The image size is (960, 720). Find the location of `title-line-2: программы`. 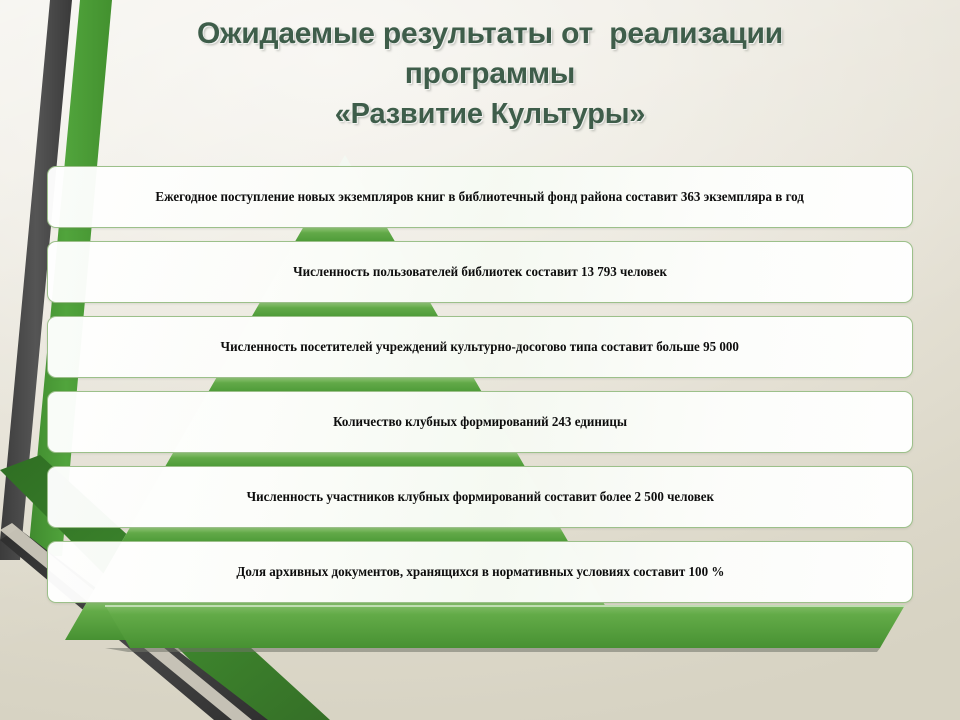

title-line-2: программы is located at coordinates (490, 73).